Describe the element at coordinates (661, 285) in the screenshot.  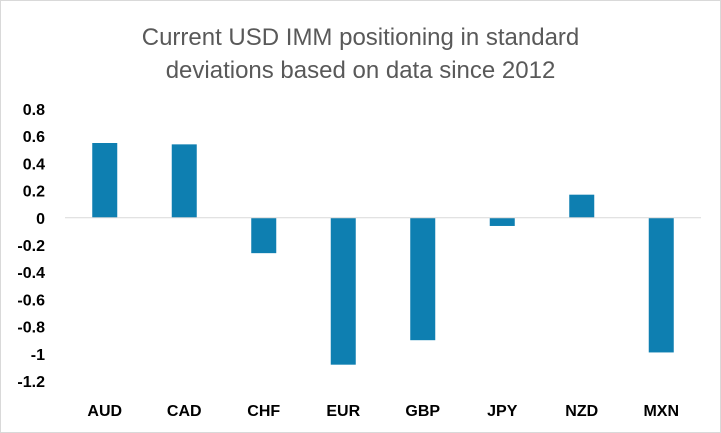
I see `bar-mxn` at that location.